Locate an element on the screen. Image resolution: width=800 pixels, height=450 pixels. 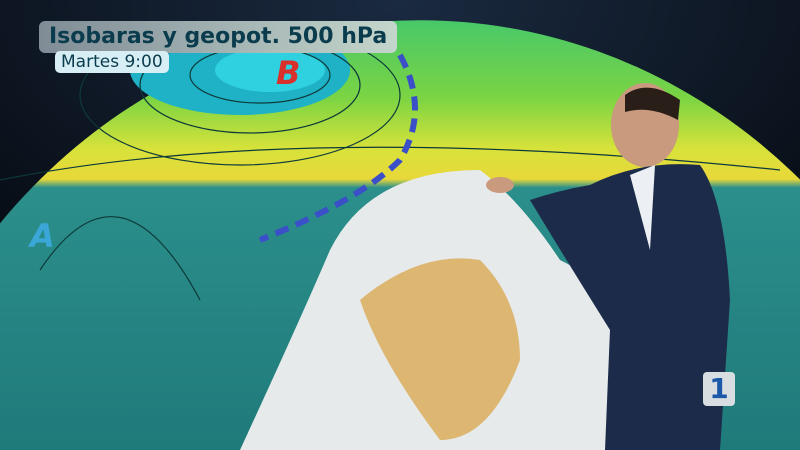
cold-front is located at coordinates (338, 148).